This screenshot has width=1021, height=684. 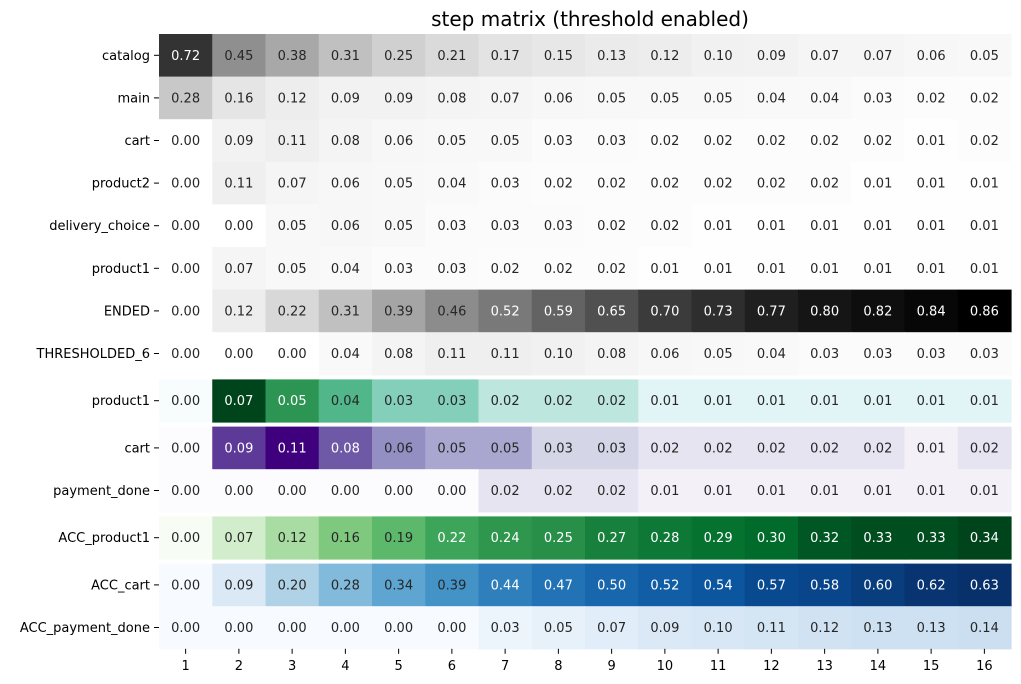 I want to click on y-tick-label: ACC_payment_done, so click(x=85, y=628).